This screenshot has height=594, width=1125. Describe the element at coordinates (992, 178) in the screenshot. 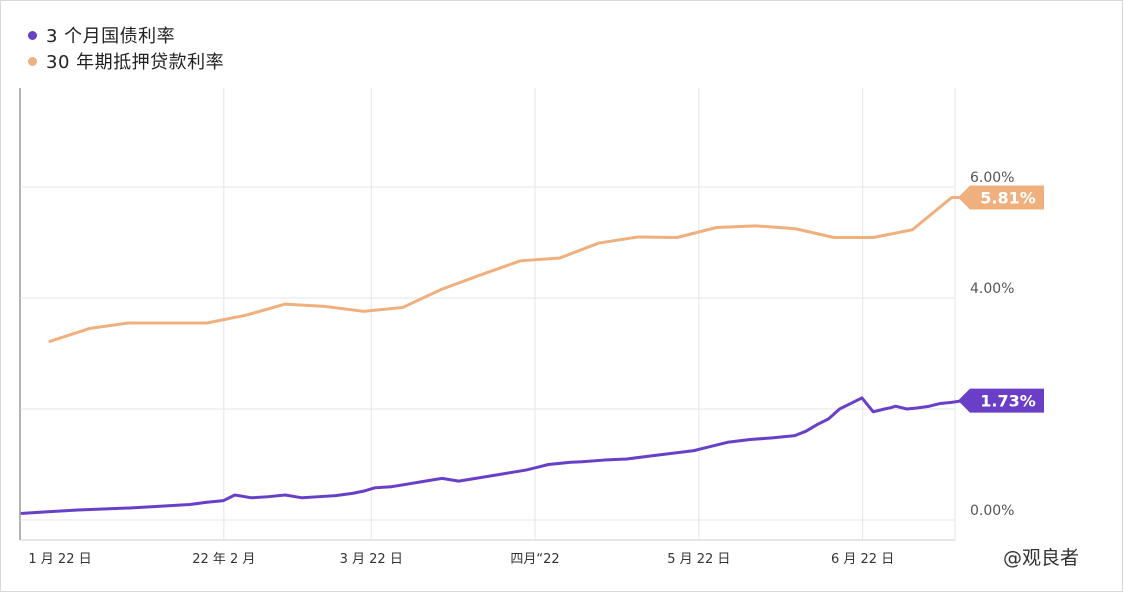

I see `y-tick-label: 6.00%` at that location.